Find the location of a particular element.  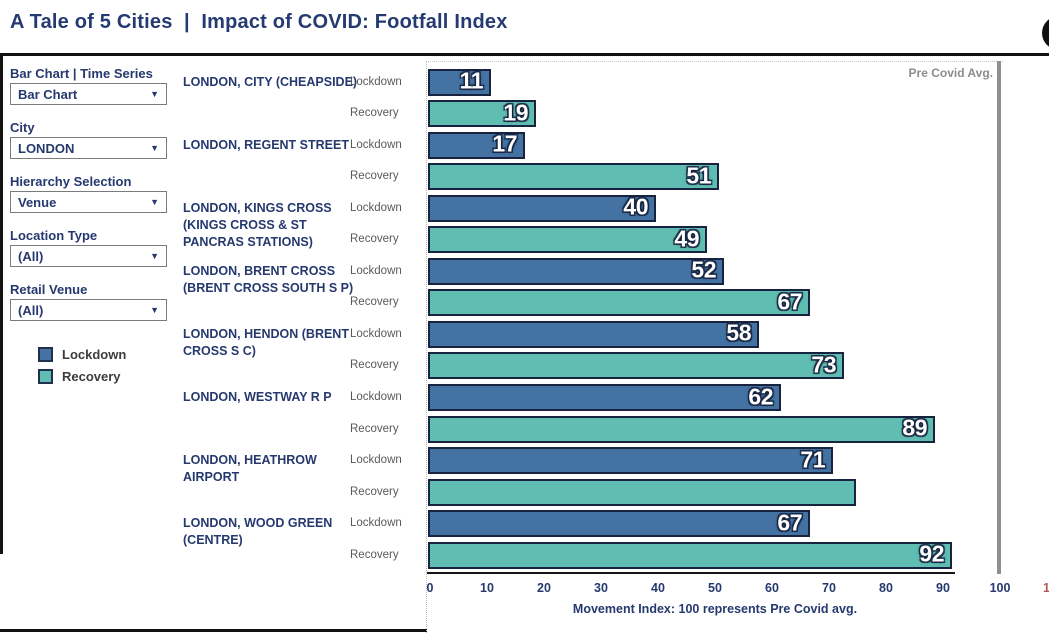

dropdown-value: LONDON is located at coordinates (46, 148).